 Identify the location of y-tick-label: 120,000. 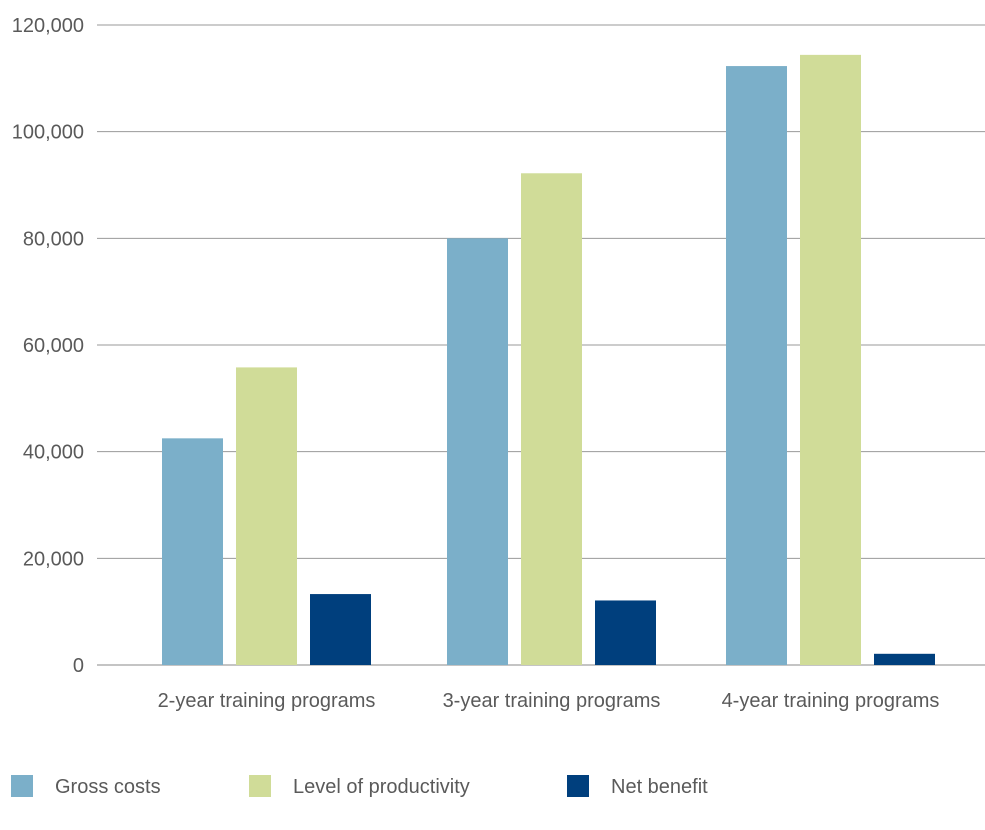
(48, 26).